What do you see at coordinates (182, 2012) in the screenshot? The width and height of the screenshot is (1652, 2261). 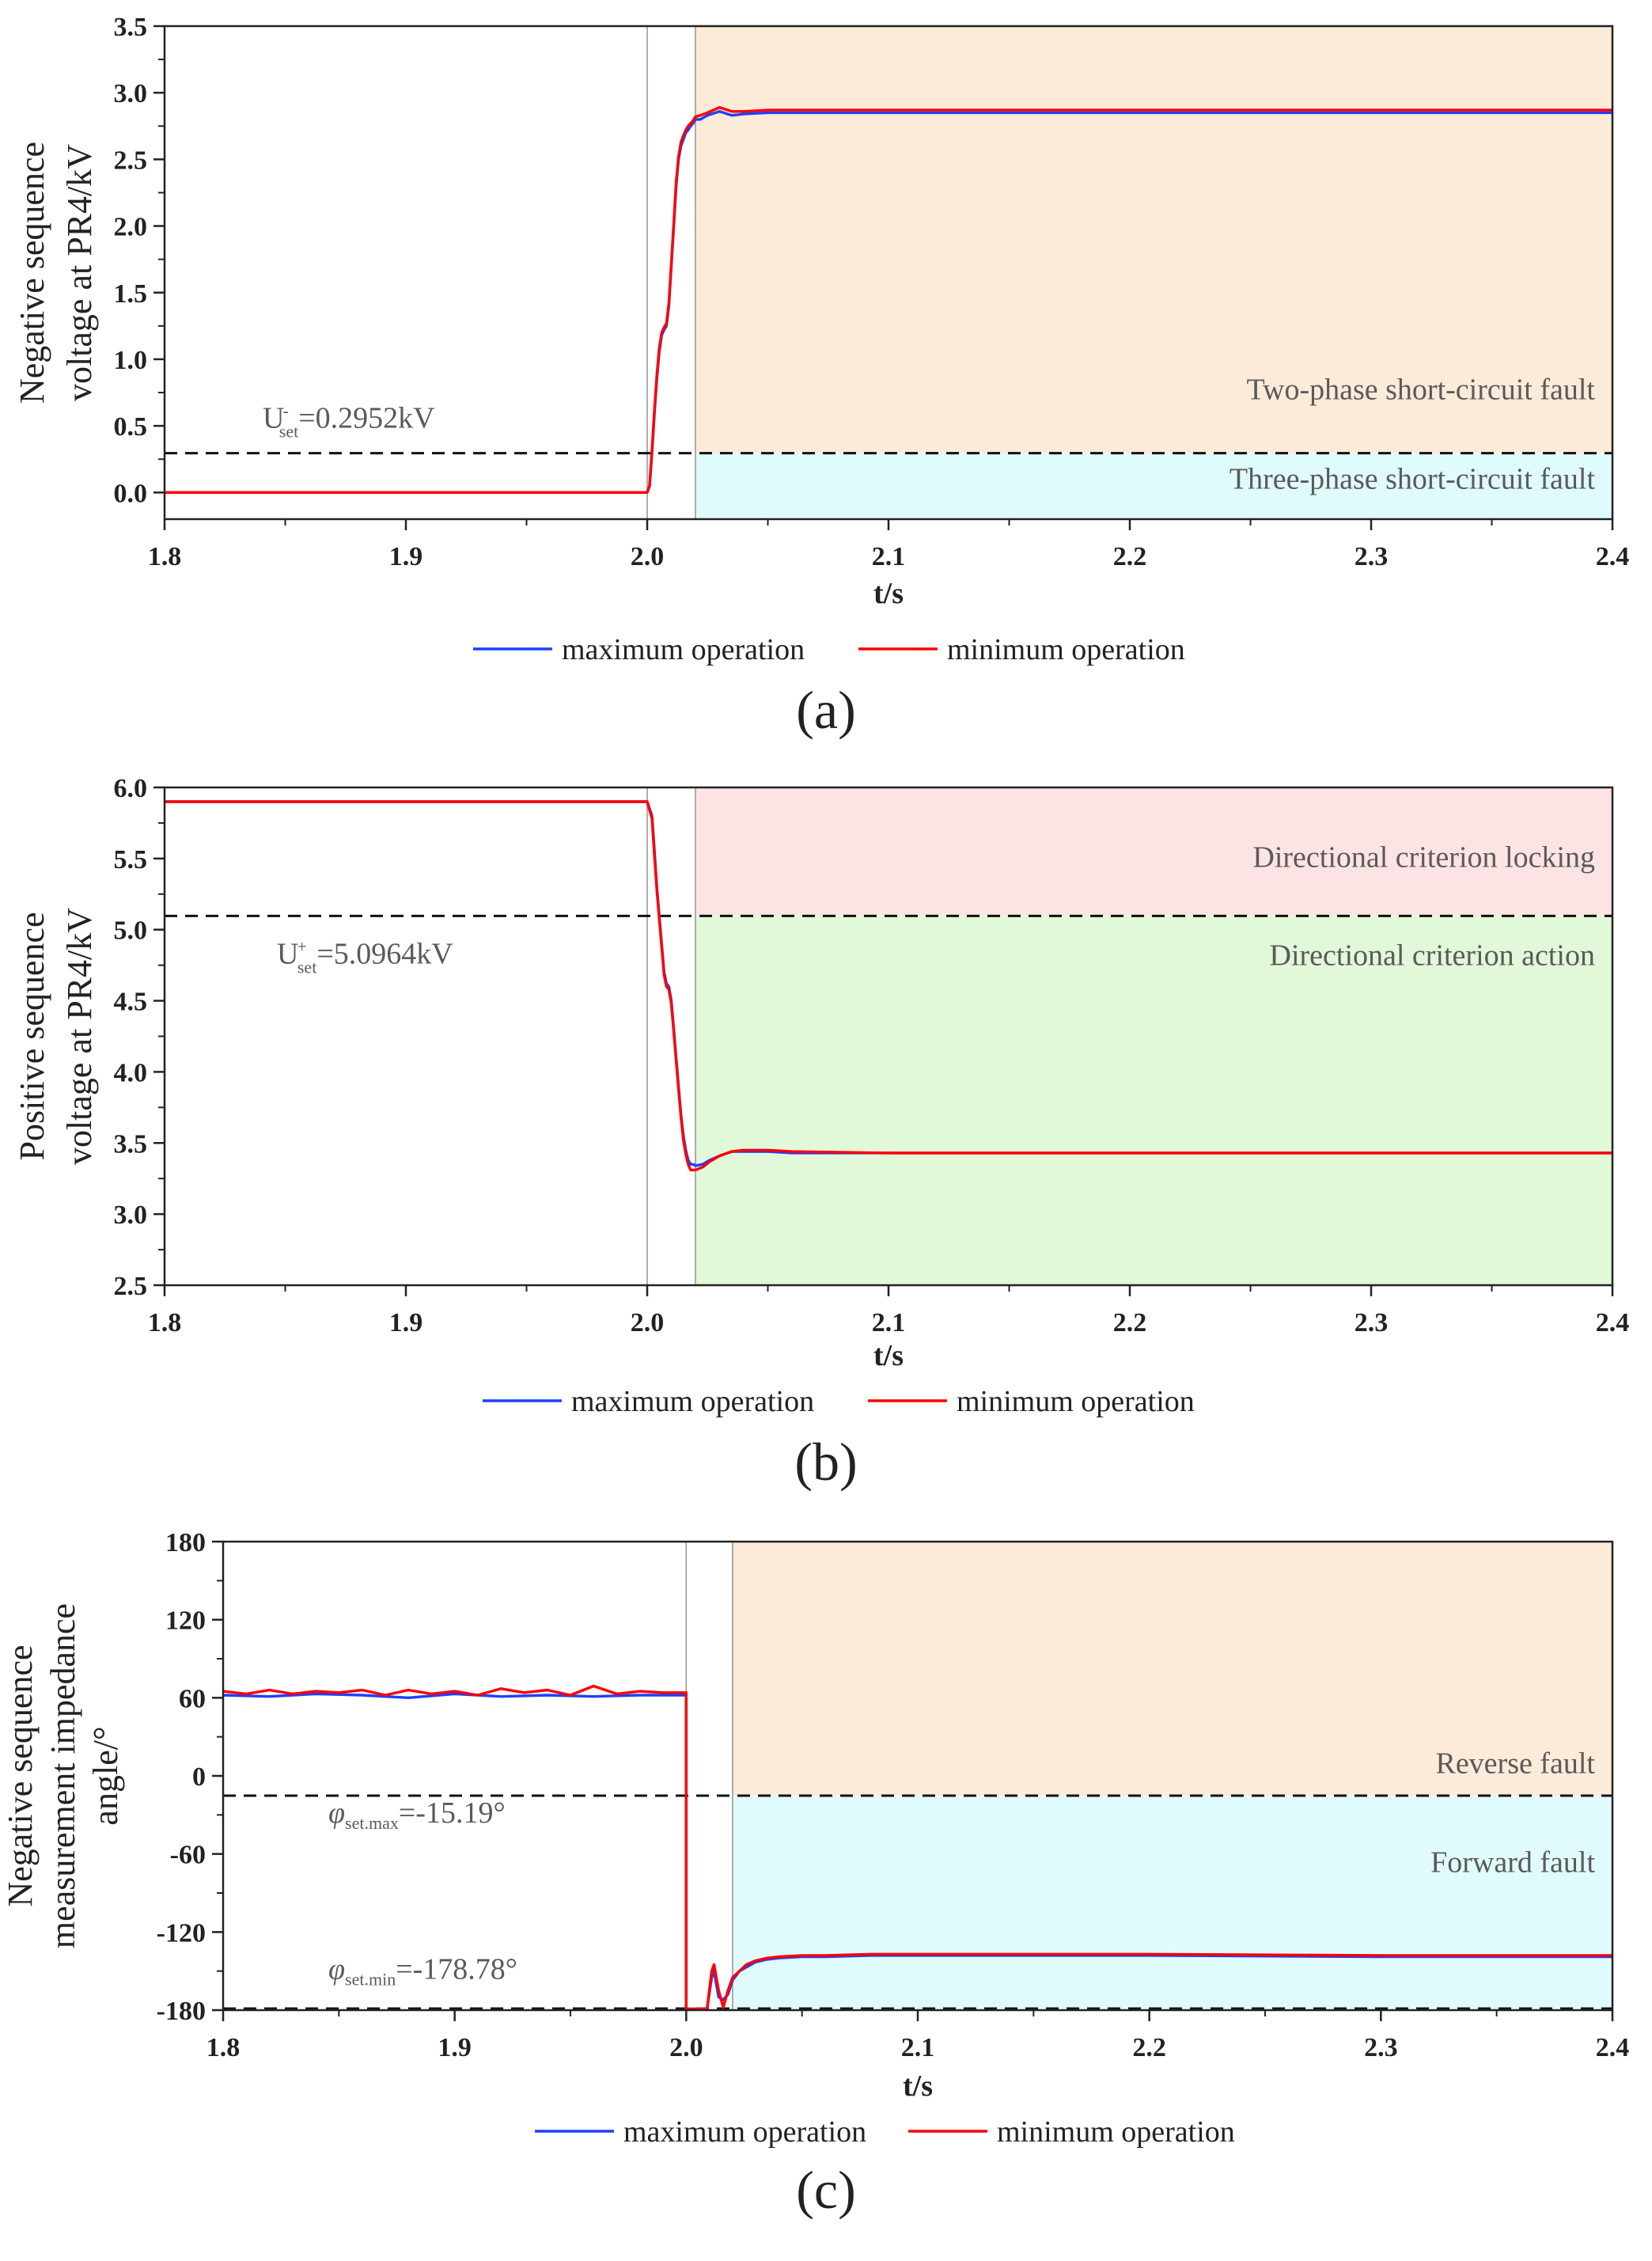 I see `y-tick-label: -180` at bounding box center [182, 2012].